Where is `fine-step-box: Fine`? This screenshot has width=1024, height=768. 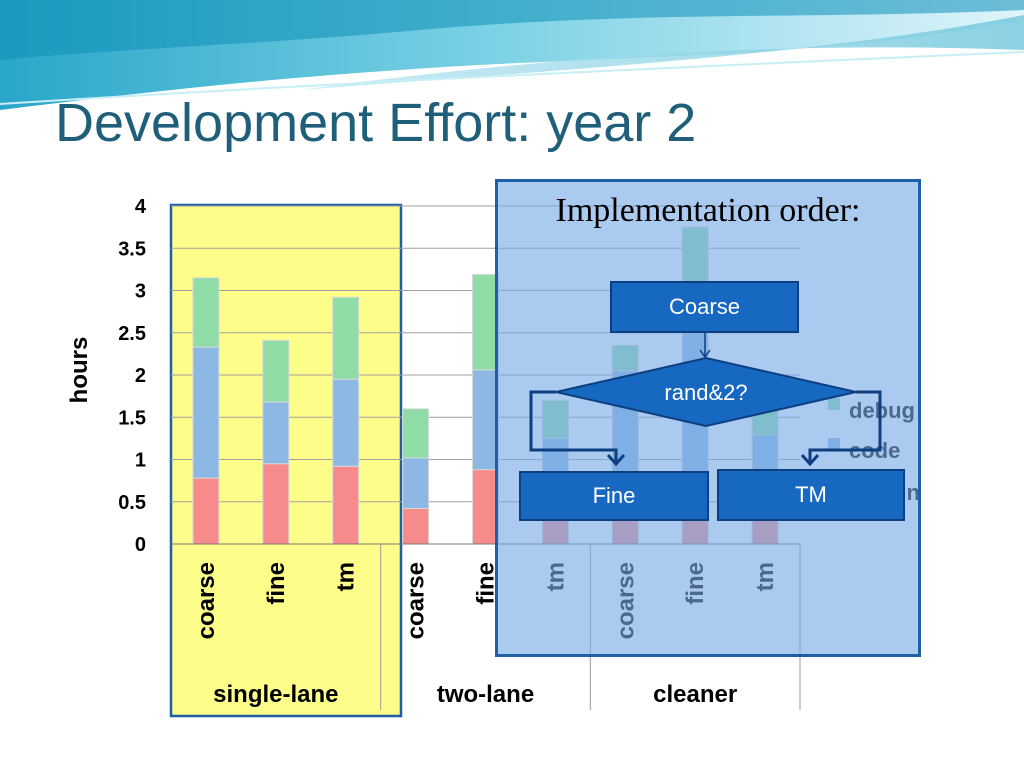 fine-step-box: Fine is located at coordinates (614, 496).